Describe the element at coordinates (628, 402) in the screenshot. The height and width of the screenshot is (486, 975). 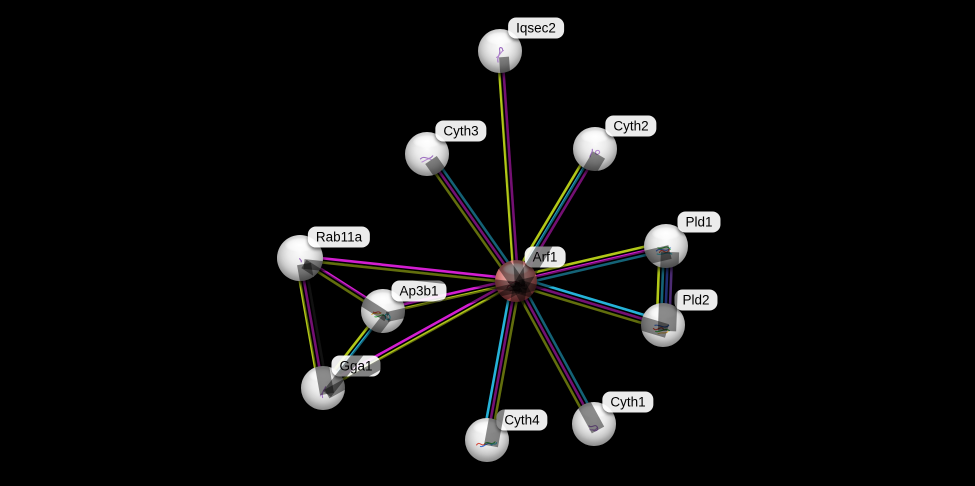
I see `label-cyth1: Cyth1` at that location.